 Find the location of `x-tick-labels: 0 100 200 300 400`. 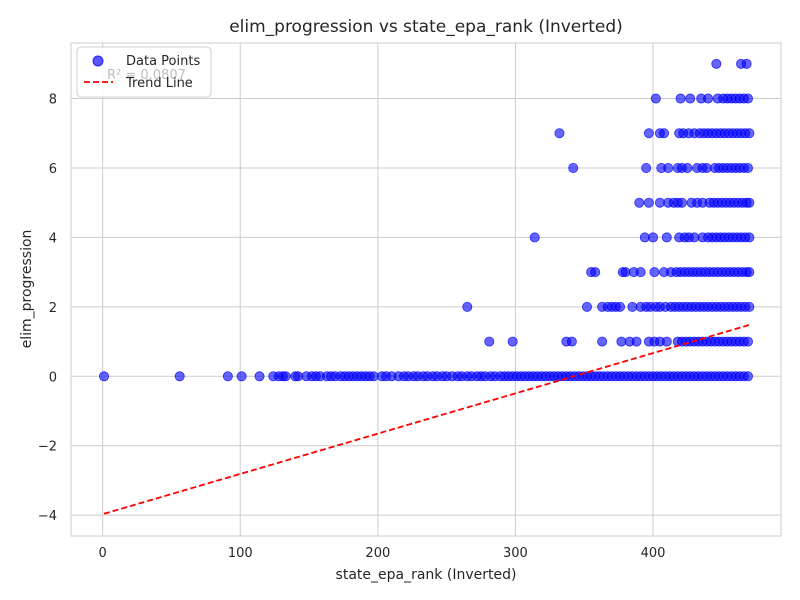

x-tick-labels: 0 100 200 300 400 is located at coordinates (382, 553).